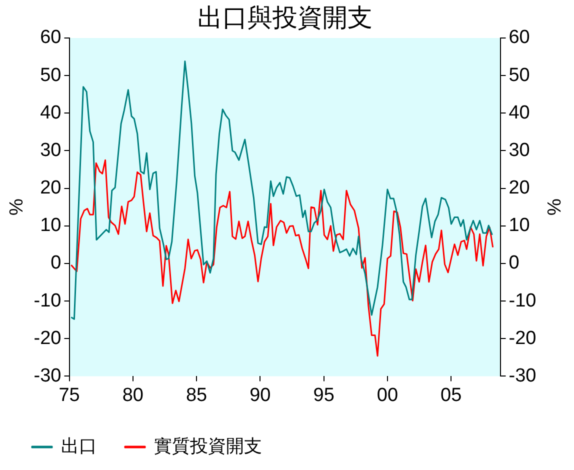 This screenshot has width=574, height=470. What do you see at coordinates (519, 75) in the screenshot?
I see `y2-tick-label: 50` at bounding box center [519, 75].